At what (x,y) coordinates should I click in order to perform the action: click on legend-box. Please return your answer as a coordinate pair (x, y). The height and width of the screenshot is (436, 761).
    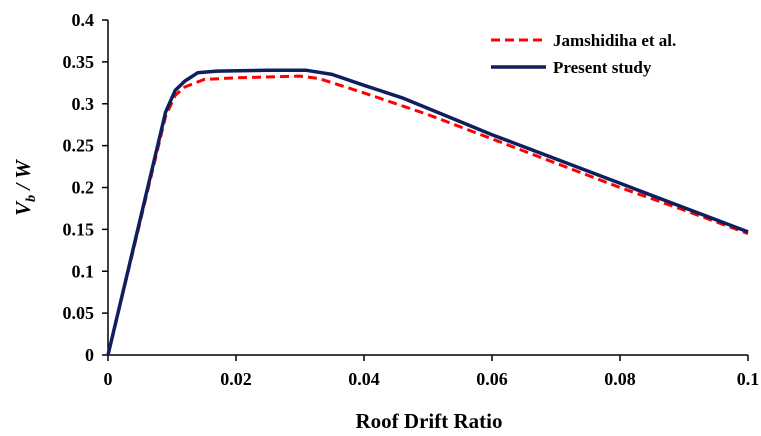
    Looking at the image, I should click on (612, 51).